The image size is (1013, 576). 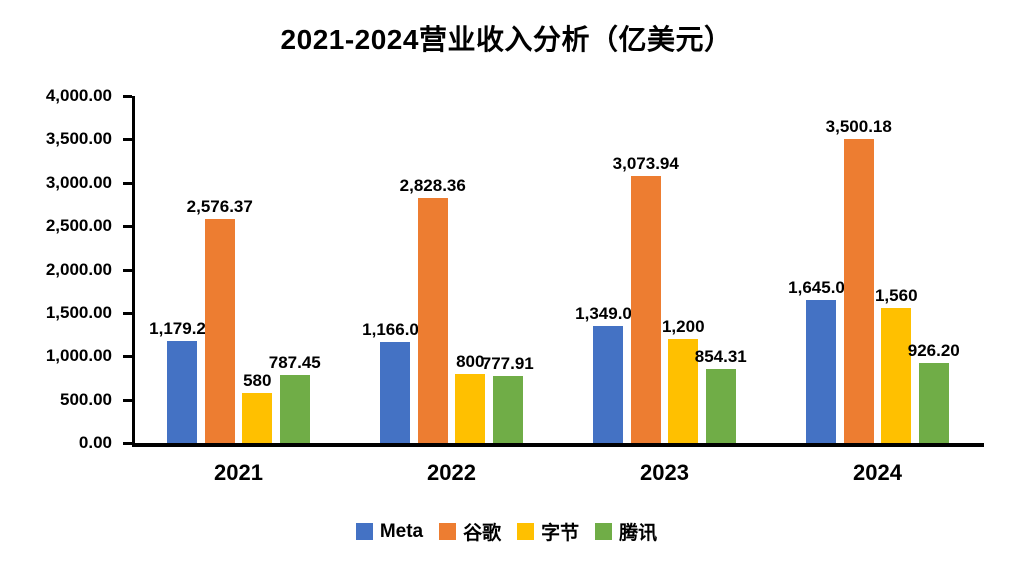 I want to click on bar-value-label-字节-2022: 800, so click(x=470, y=361).